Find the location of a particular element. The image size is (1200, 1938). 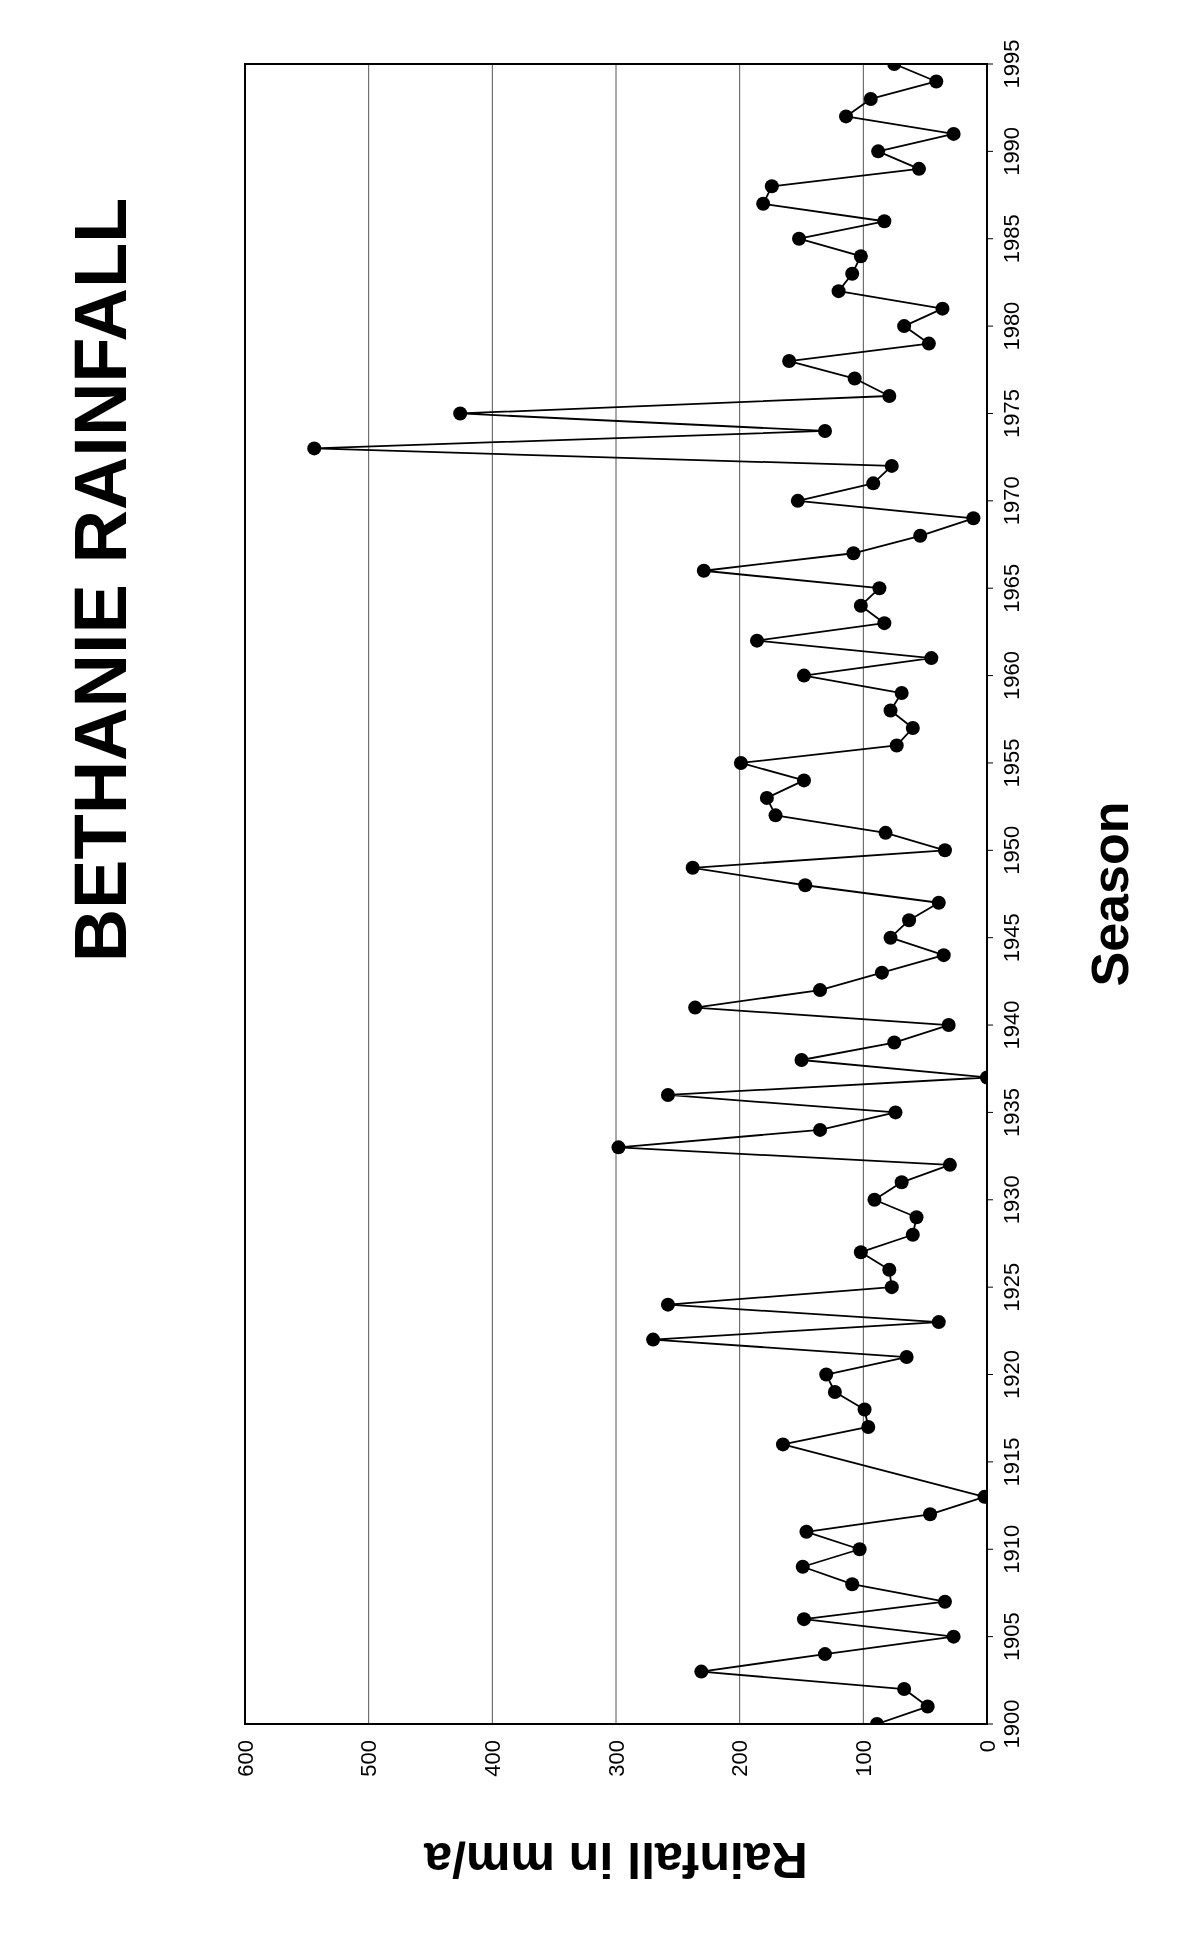

text: BETHANIE RAINFALL is located at coordinates (100, 580).